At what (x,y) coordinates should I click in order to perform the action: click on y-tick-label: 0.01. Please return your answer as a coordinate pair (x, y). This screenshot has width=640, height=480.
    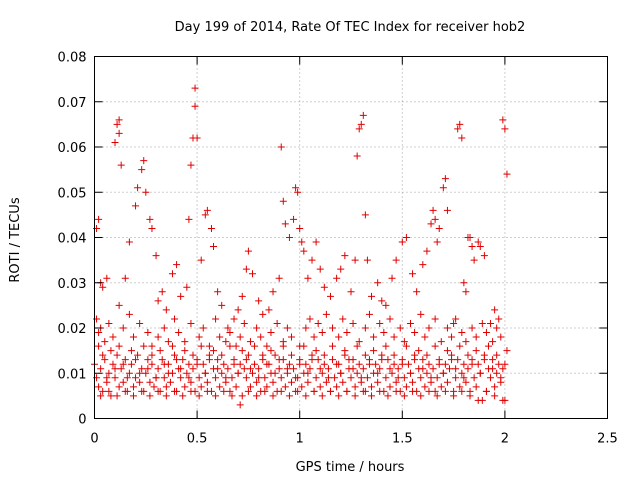
    Looking at the image, I should click on (72, 374).